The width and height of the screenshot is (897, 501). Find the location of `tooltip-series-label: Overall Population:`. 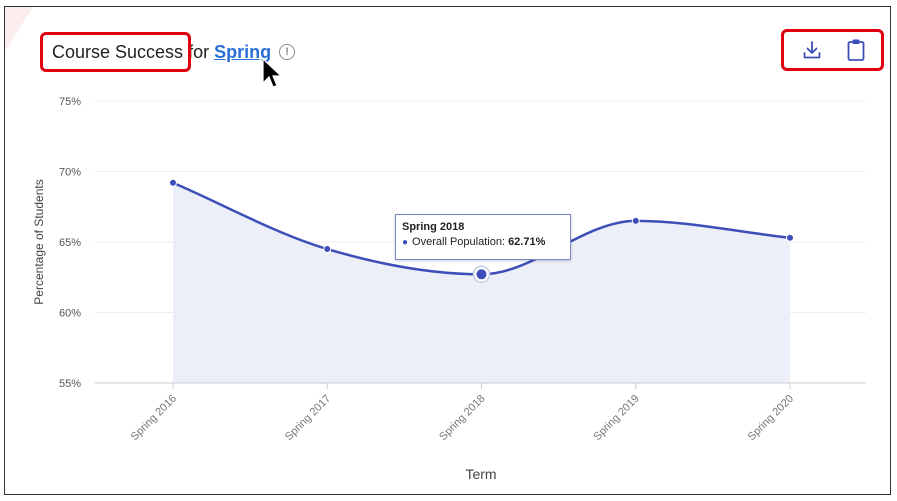

tooltip-series-label: Overall Population: is located at coordinates (458, 242).